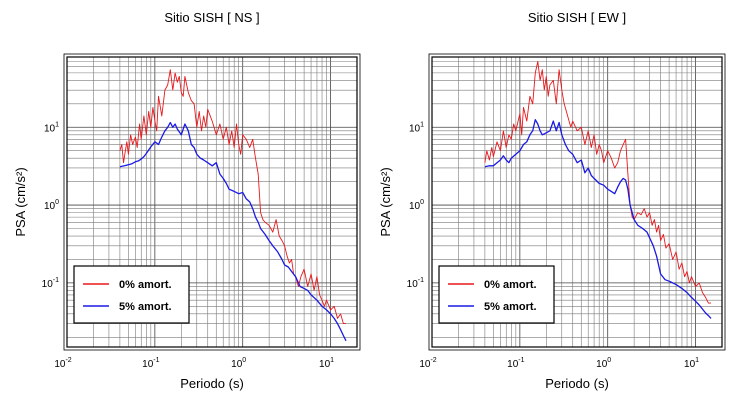 This screenshot has height=400, width=730. I want to click on chart-title: Sitio SISH [ EW ], so click(577, 17).